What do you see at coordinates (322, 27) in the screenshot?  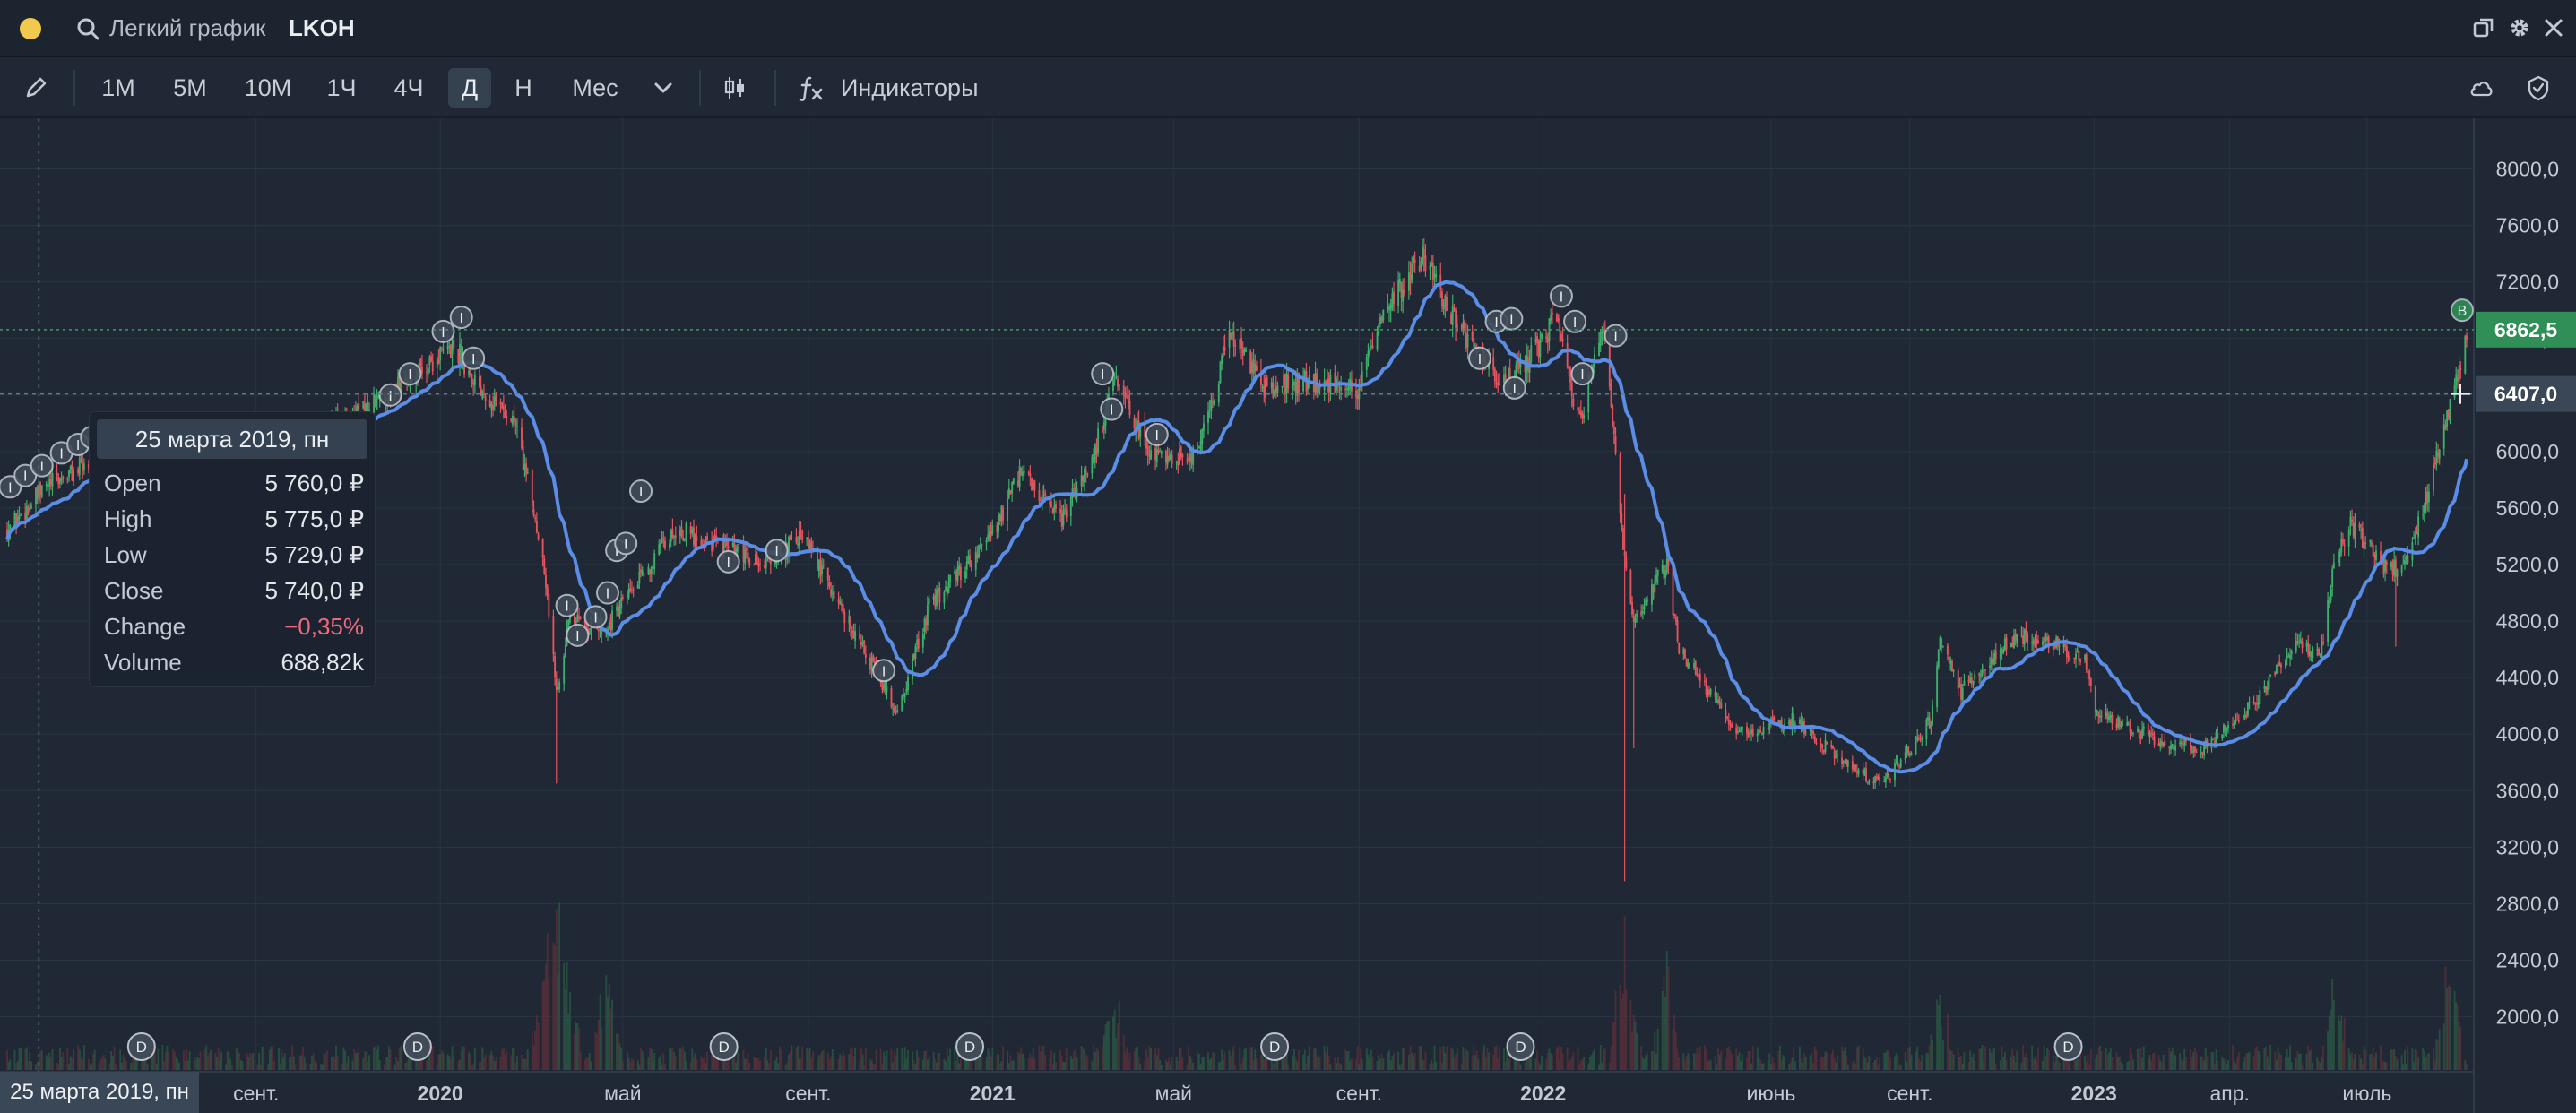 I see `ticker-symbol: LKOH` at bounding box center [322, 27].